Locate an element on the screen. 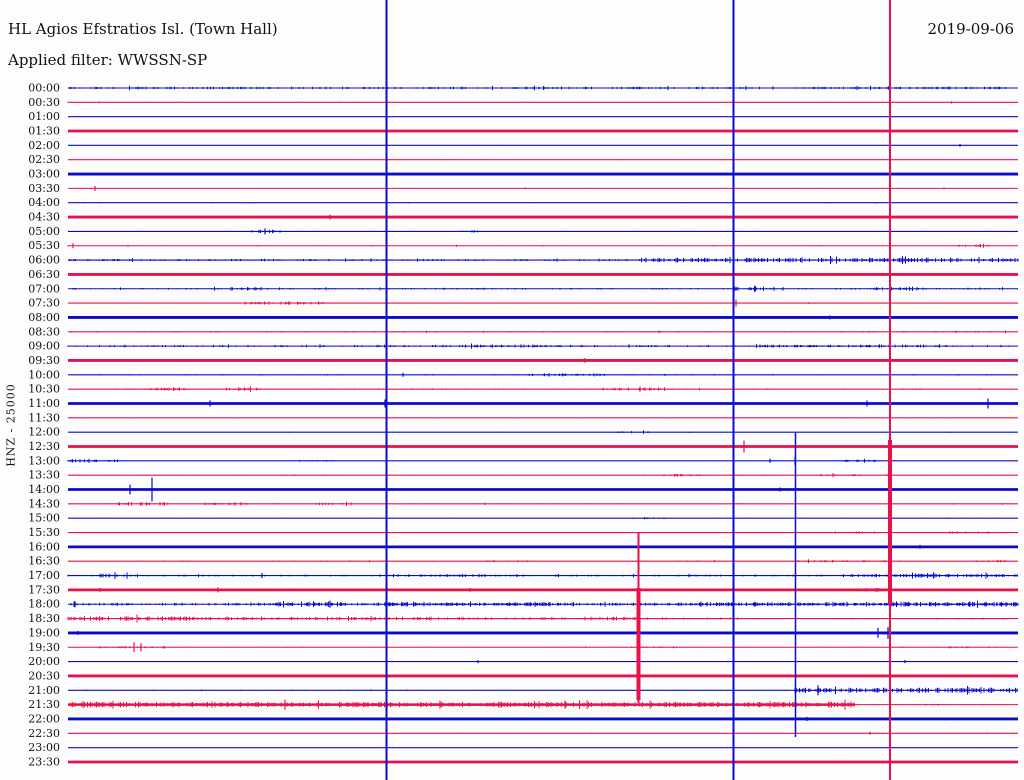 The image size is (1024, 780). time-label: 03:00 is located at coordinates (44, 174).